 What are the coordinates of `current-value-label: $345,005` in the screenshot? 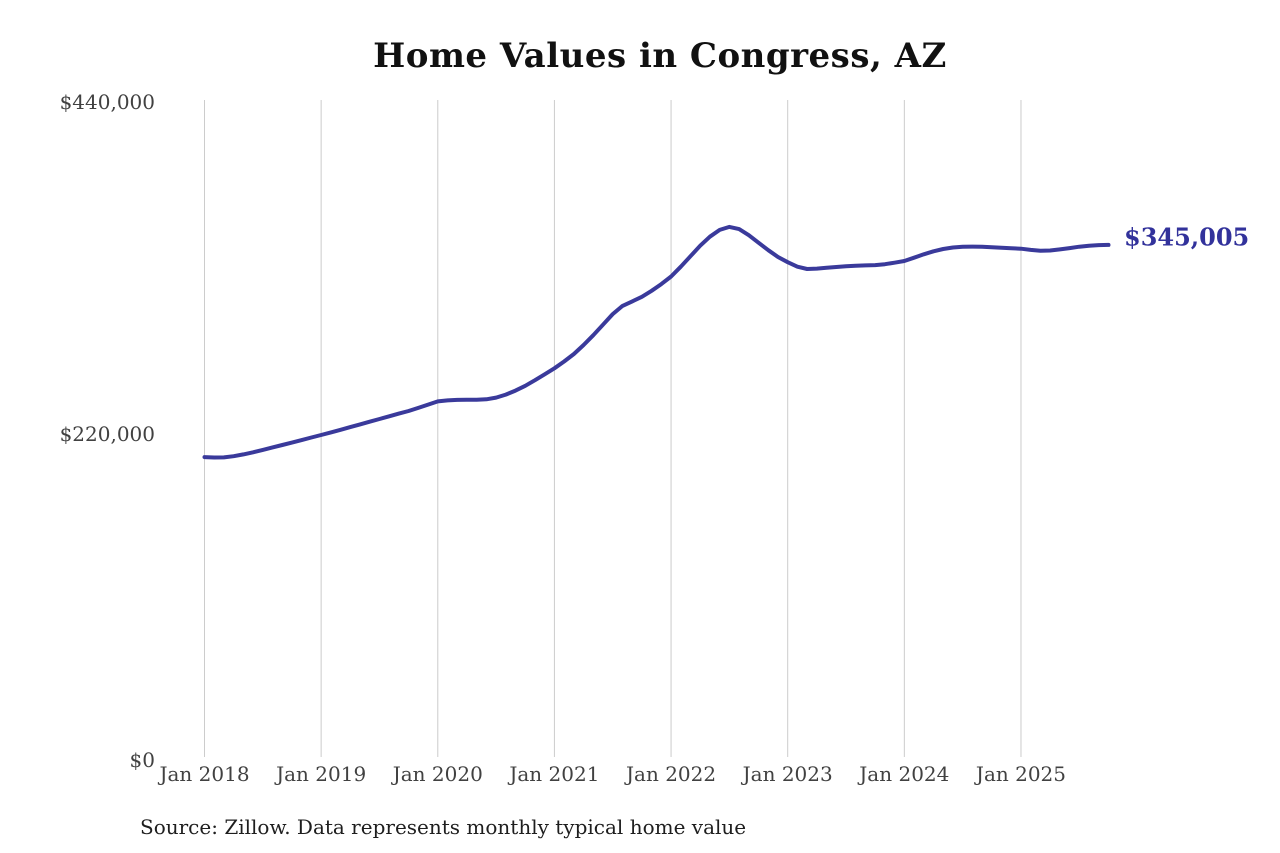 It's located at (1187, 237).